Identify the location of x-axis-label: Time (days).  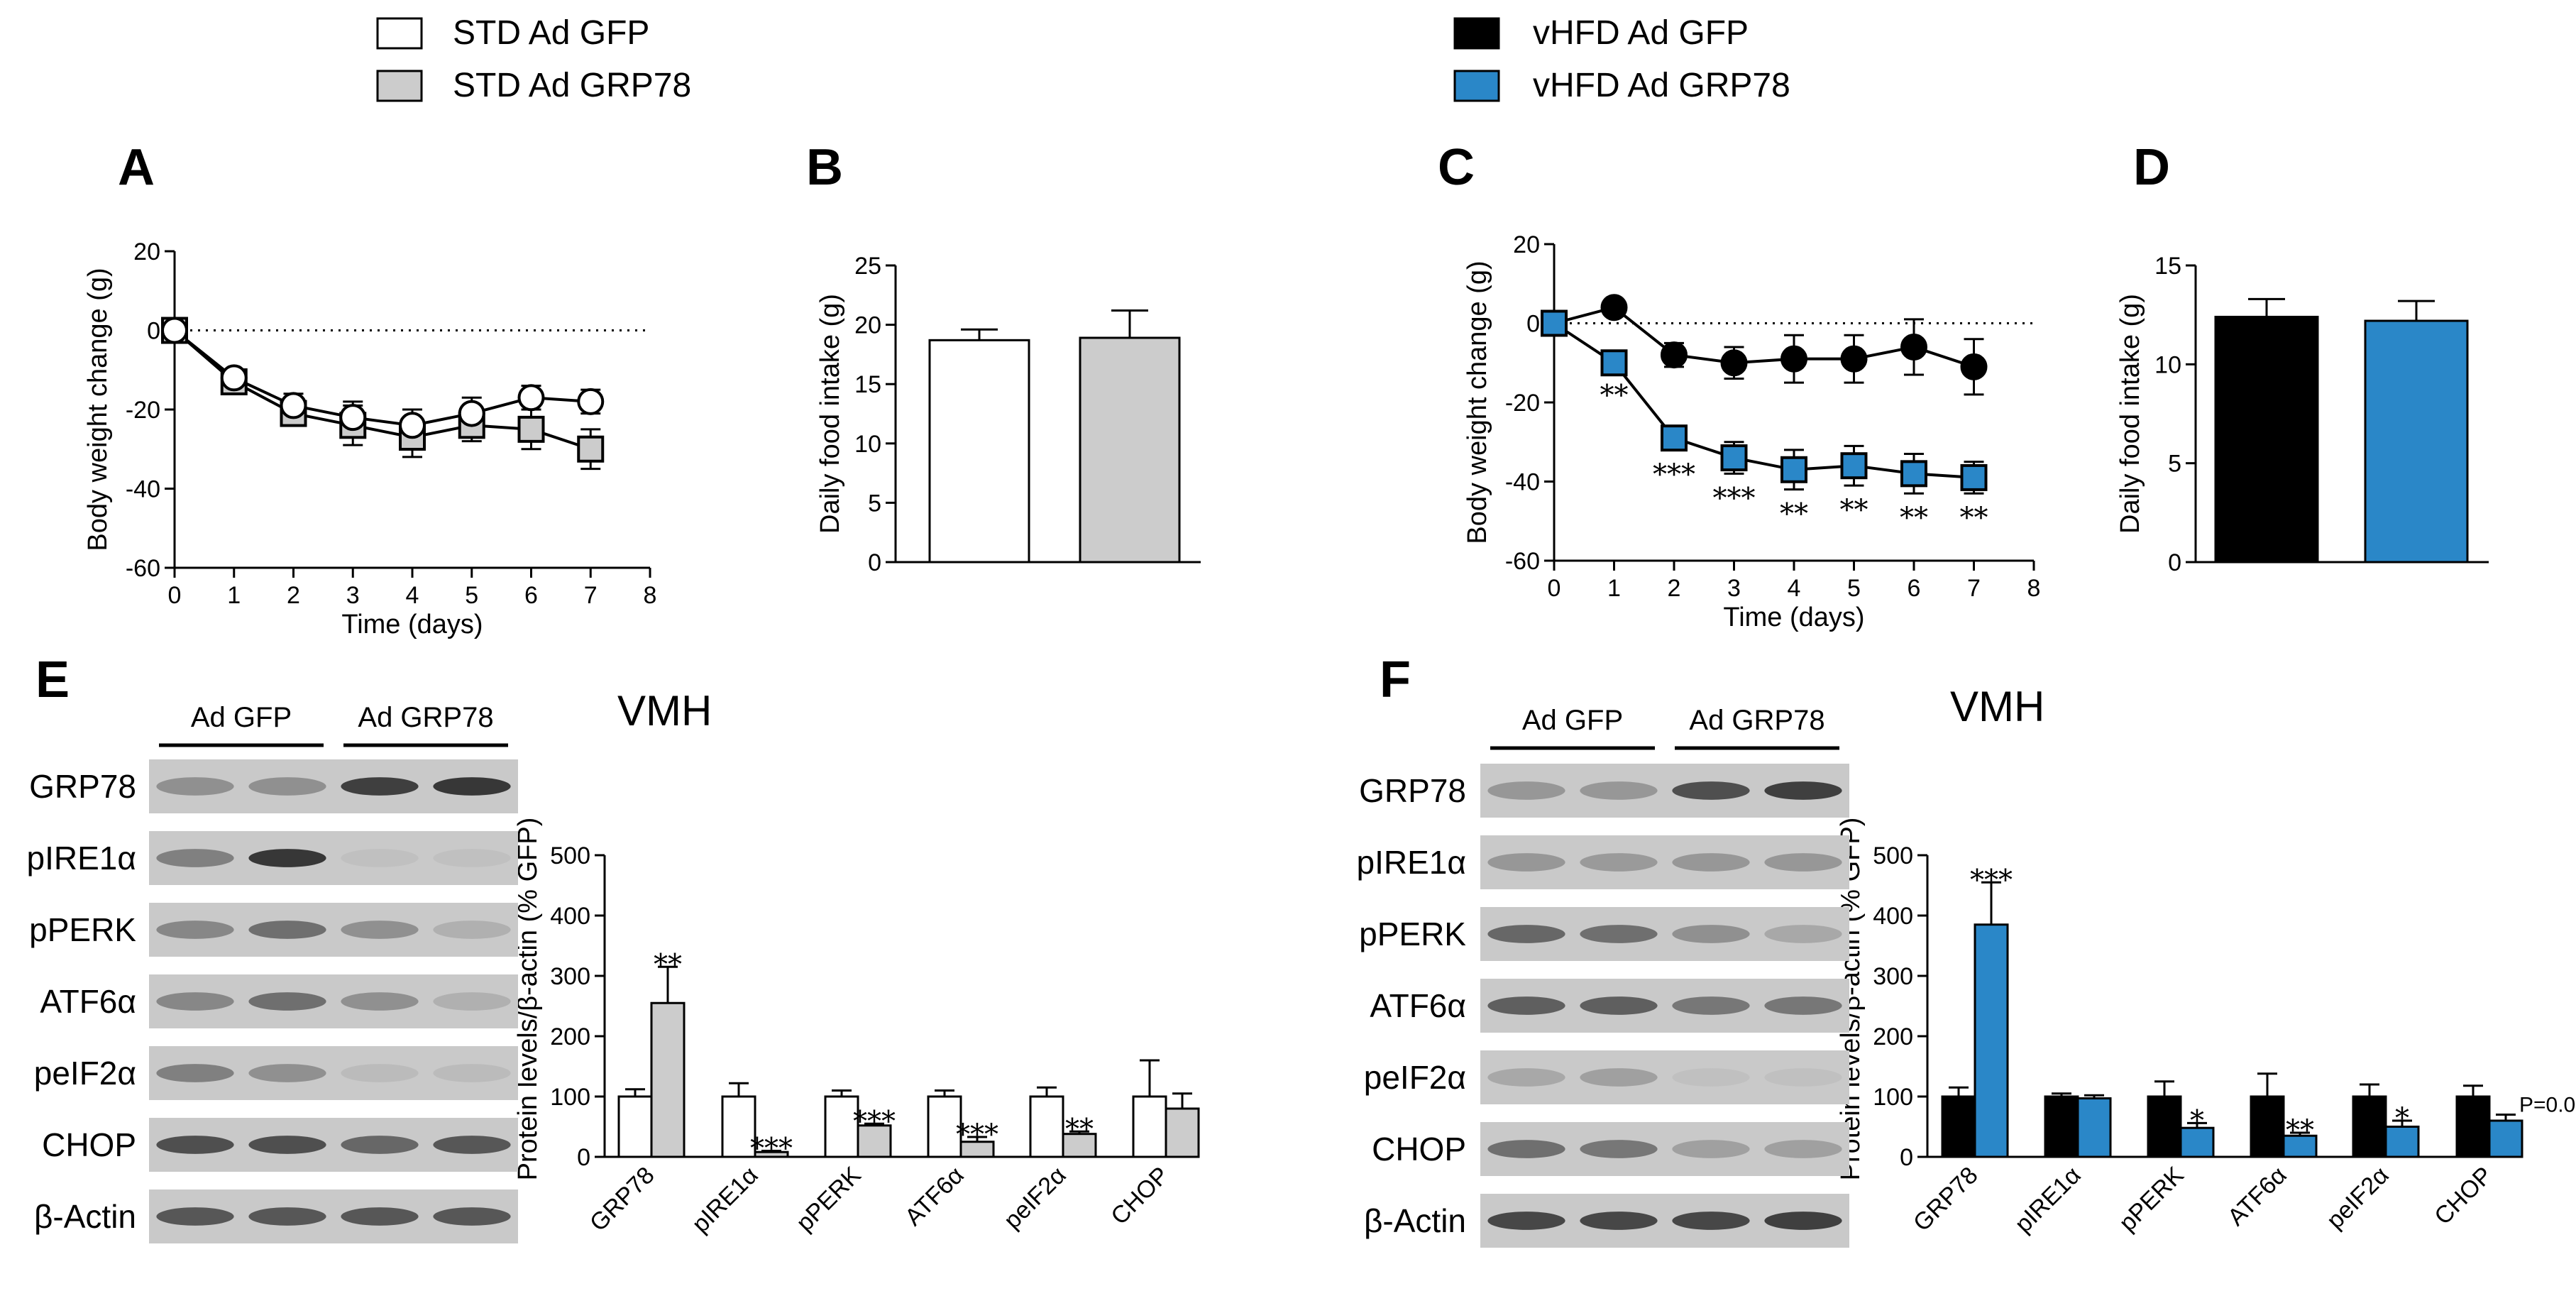
(1793, 617).